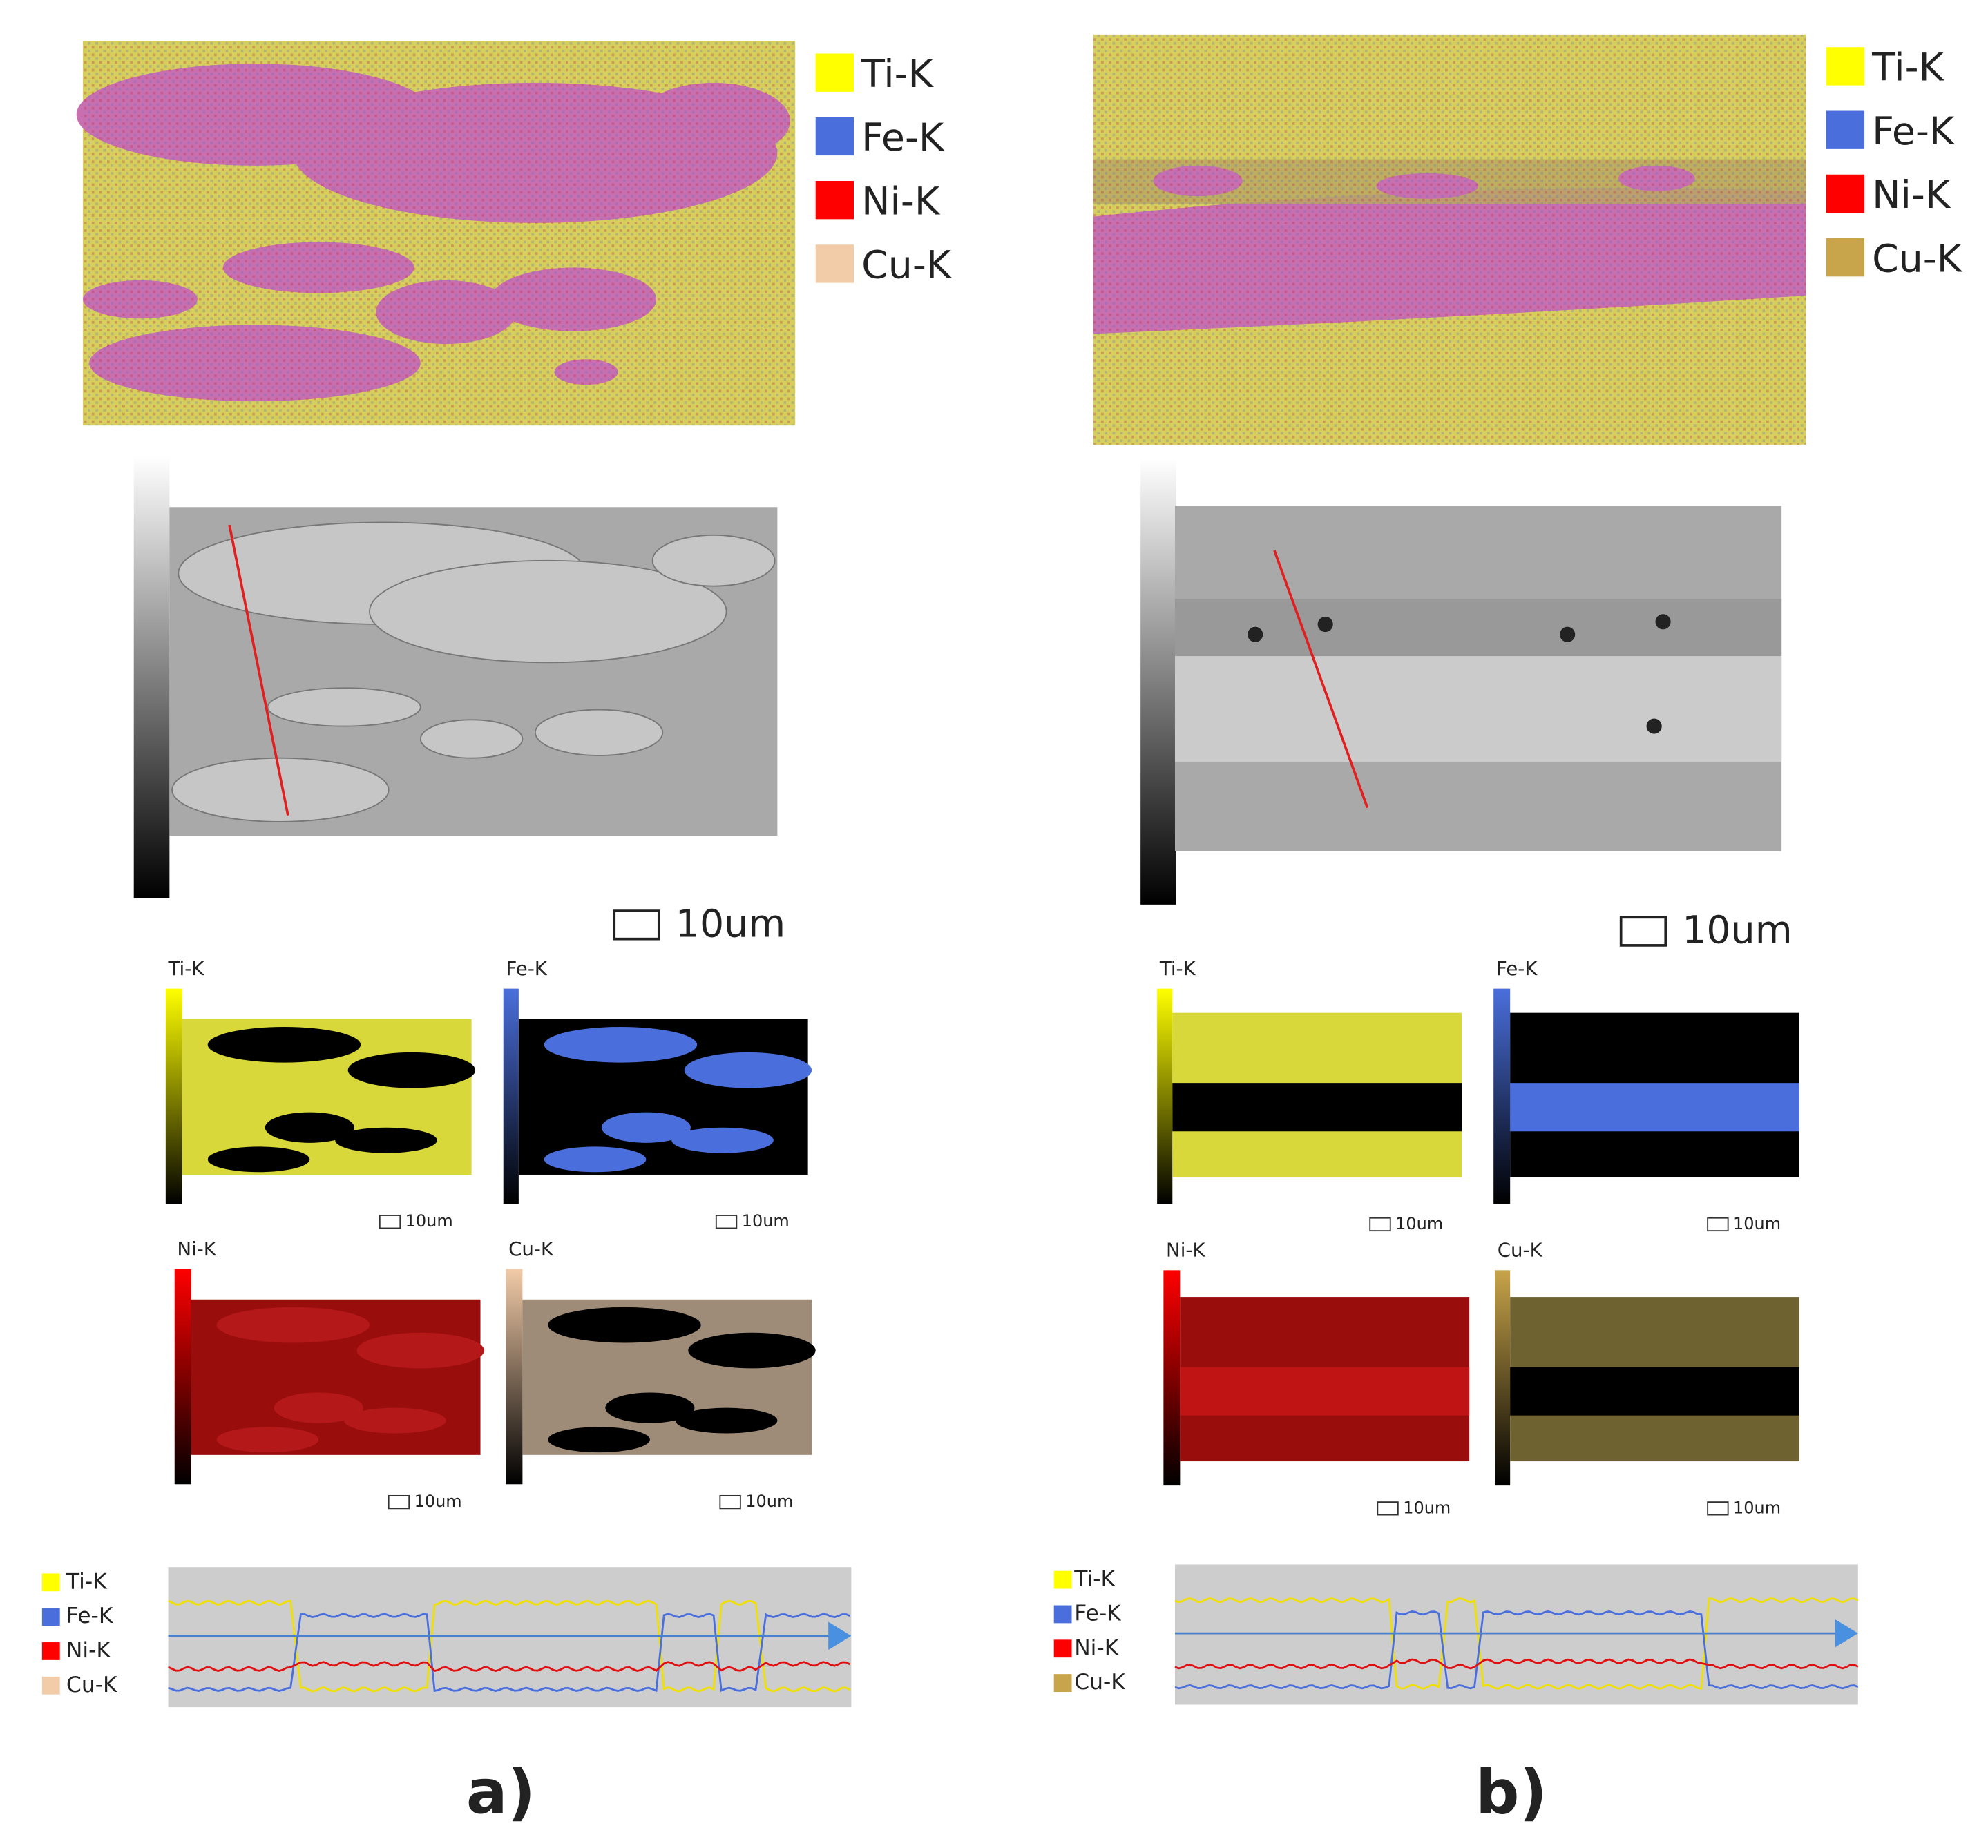 The image size is (1988, 1848). Describe the element at coordinates (531, 1249) in the screenshot. I see `map-label: Cu-K` at that location.